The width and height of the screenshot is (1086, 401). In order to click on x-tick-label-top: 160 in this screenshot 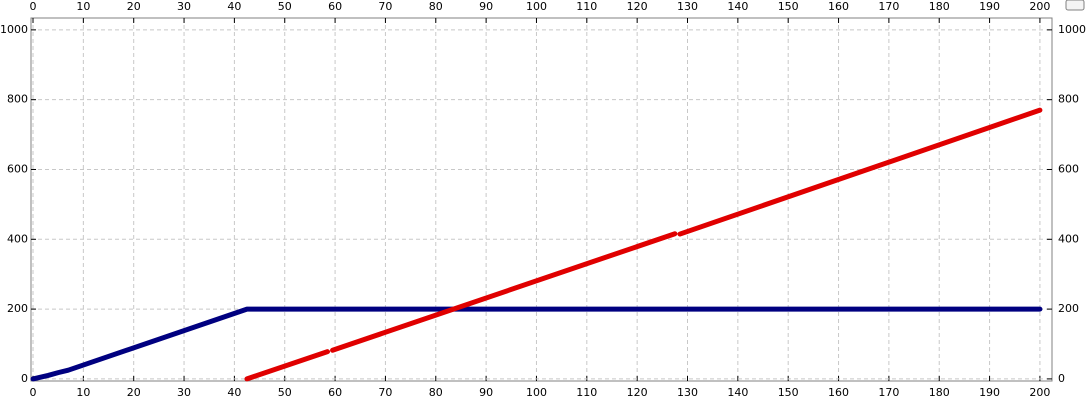, I will do `click(838, 6)`.